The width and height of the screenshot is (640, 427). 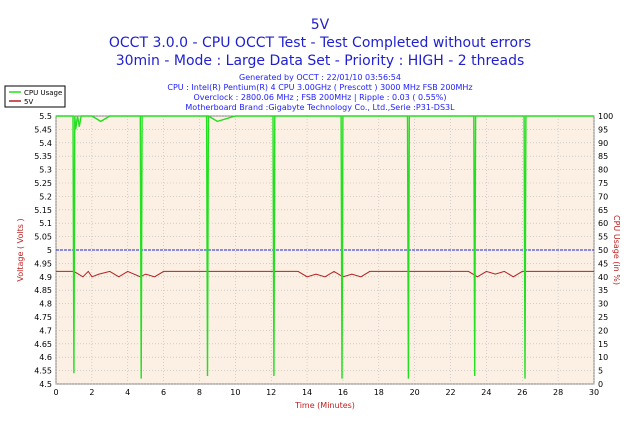 I want to click on legend-label-cpu: CPU Usage, so click(x=43, y=93).